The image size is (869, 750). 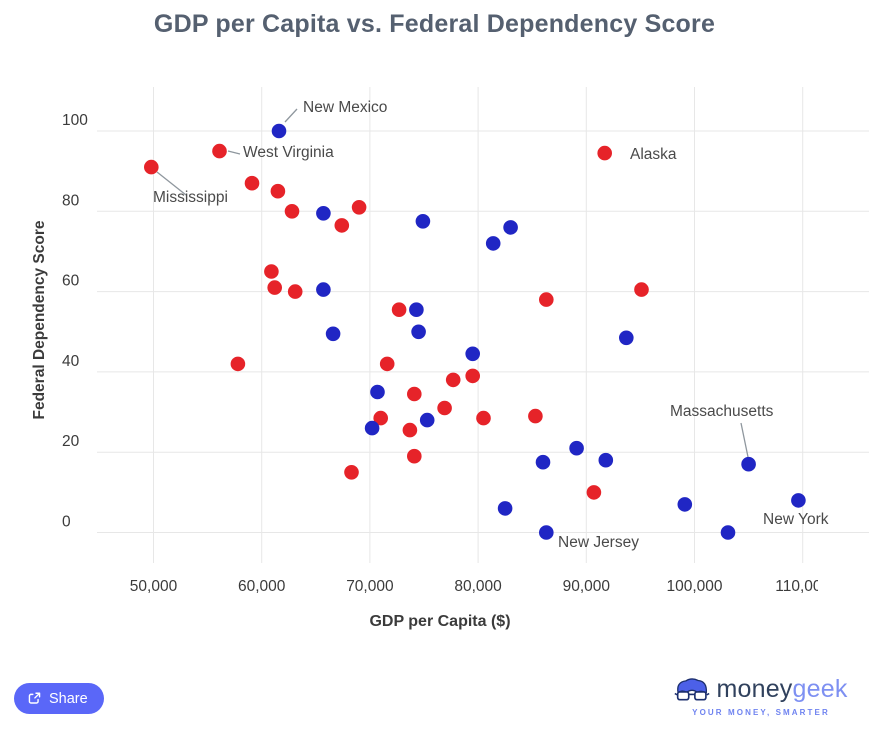 What do you see at coordinates (722, 411) in the screenshot?
I see `state-label: Massachusetts` at bounding box center [722, 411].